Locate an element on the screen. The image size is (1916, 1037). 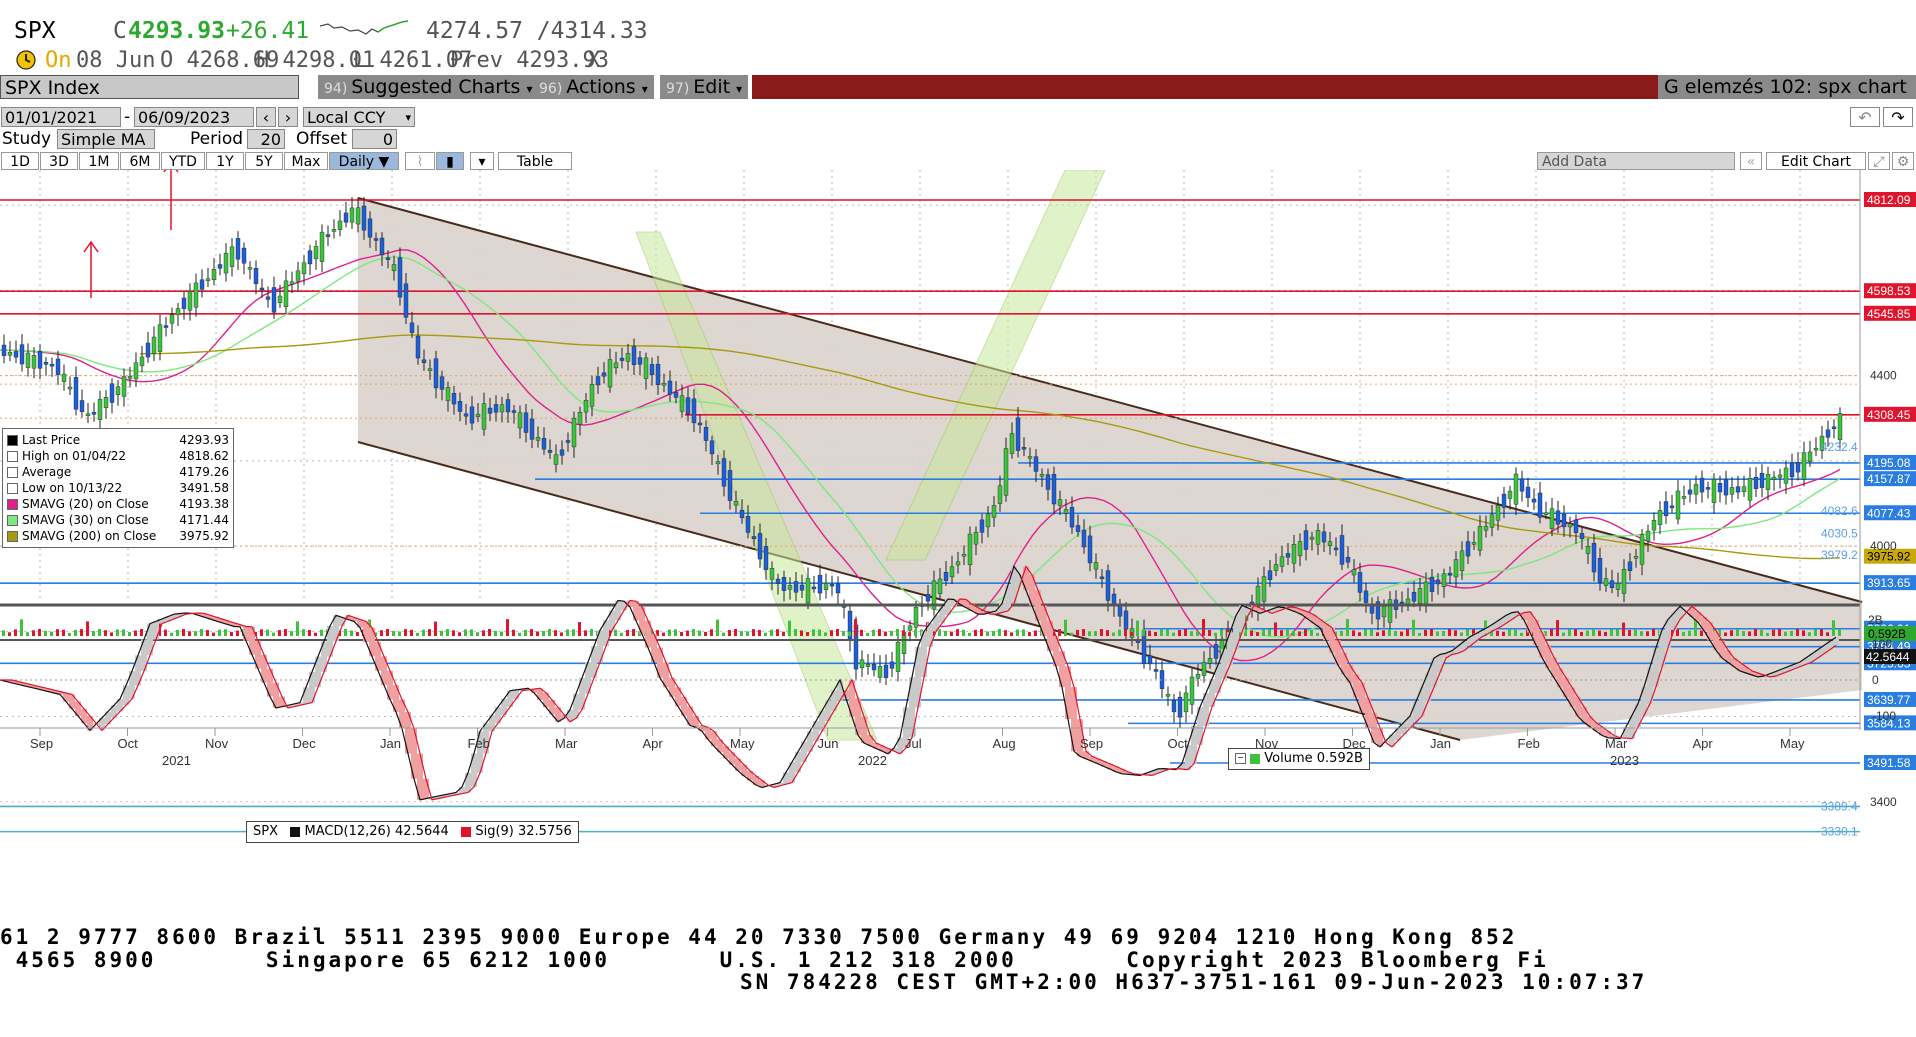
tab-3d: 3D is located at coordinates (59, 161).